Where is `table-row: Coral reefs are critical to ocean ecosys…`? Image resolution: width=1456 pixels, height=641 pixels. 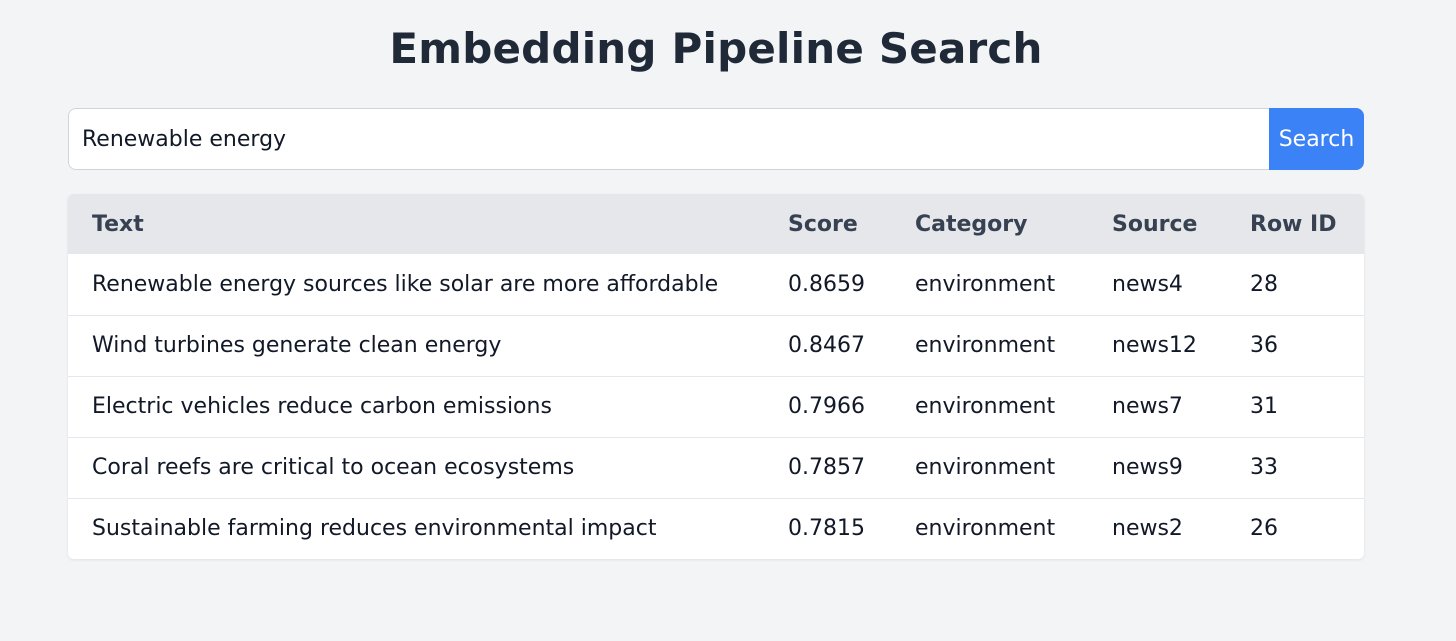 table-row: Coral reefs are critical to ocean ecosys… is located at coordinates (716, 467).